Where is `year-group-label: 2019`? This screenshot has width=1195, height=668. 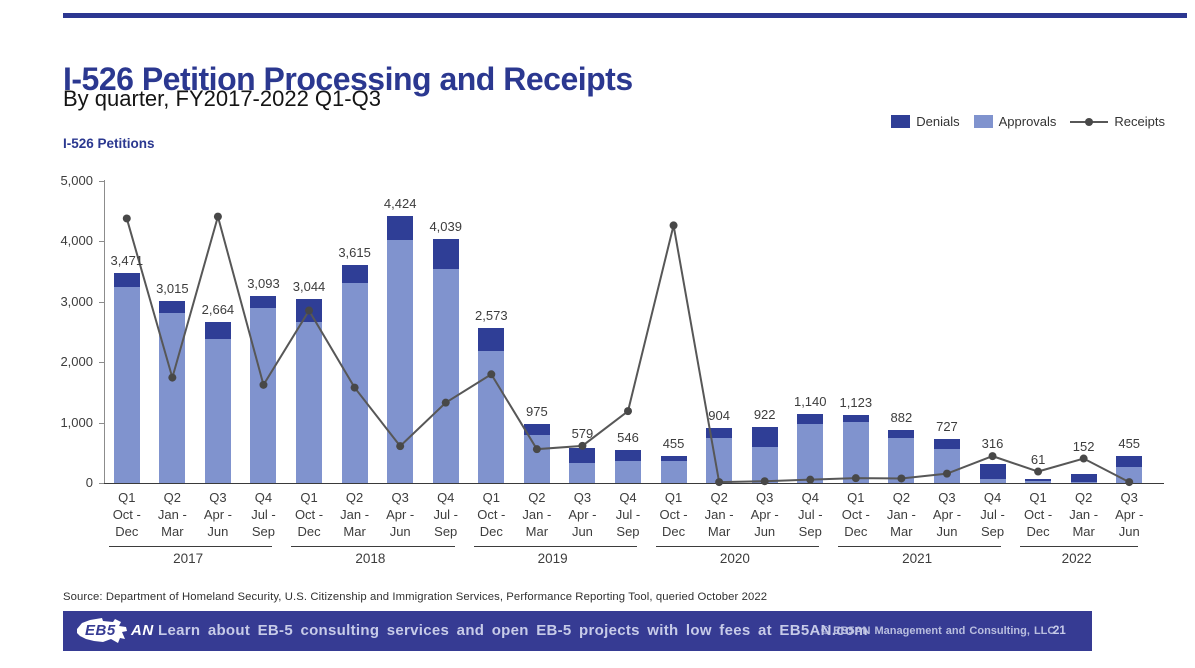 year-group-label: 2019 is located at coordinates (552, 558).